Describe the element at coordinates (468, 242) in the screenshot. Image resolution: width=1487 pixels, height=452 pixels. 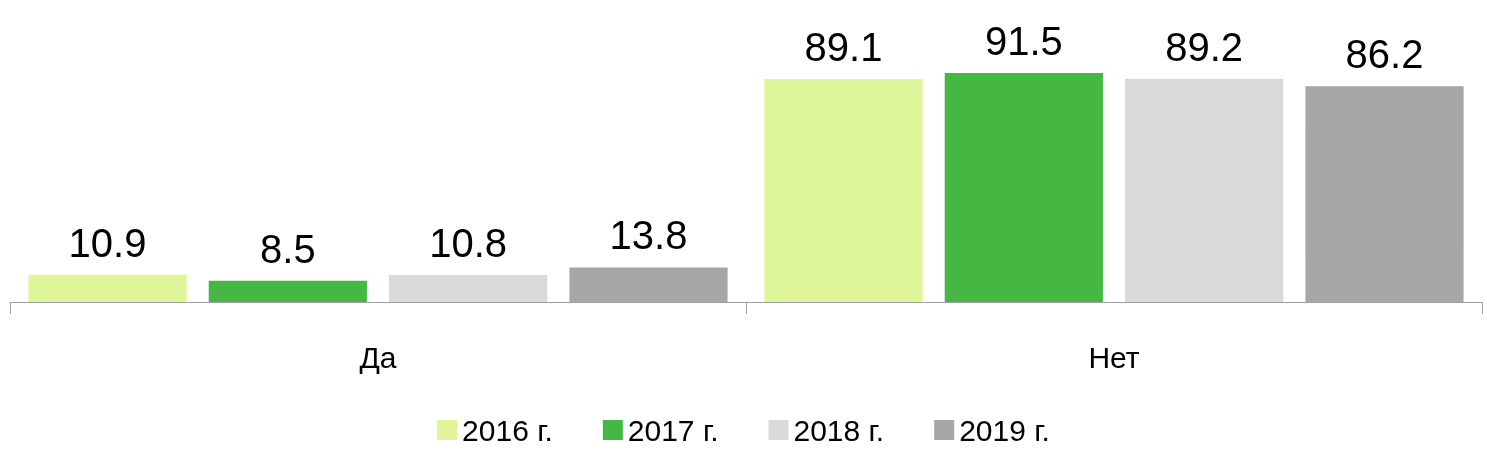
I see `data-label: 10.8` at that location.